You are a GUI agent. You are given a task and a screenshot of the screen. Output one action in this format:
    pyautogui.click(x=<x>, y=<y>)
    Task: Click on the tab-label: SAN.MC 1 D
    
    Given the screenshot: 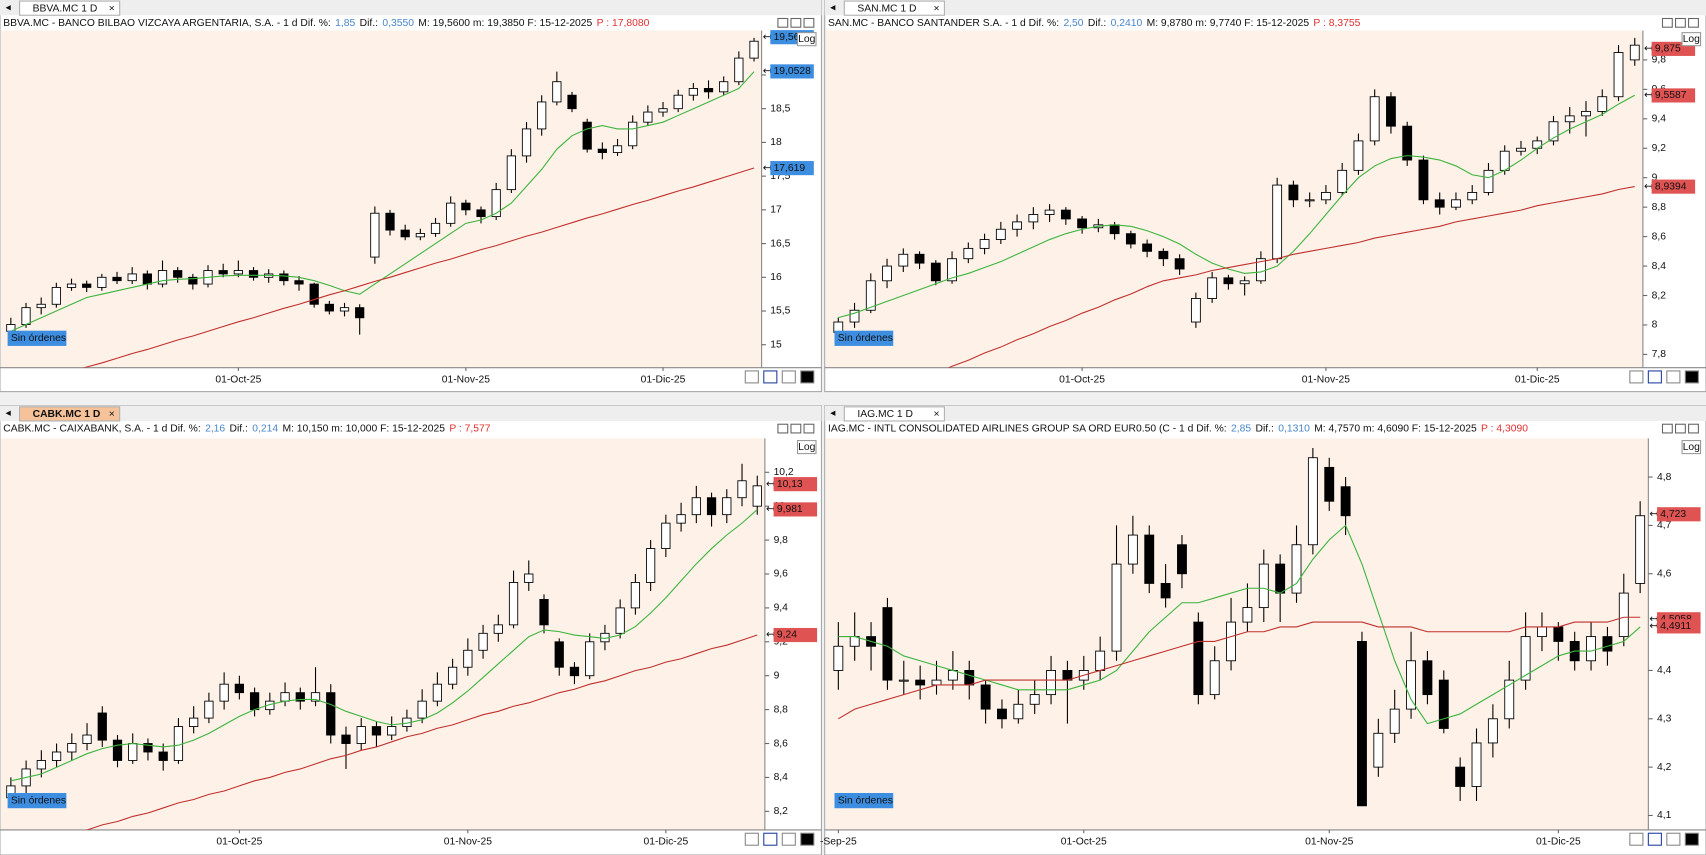 What is the action you would take?
    pyautogui.click(x=886, y=8)
    